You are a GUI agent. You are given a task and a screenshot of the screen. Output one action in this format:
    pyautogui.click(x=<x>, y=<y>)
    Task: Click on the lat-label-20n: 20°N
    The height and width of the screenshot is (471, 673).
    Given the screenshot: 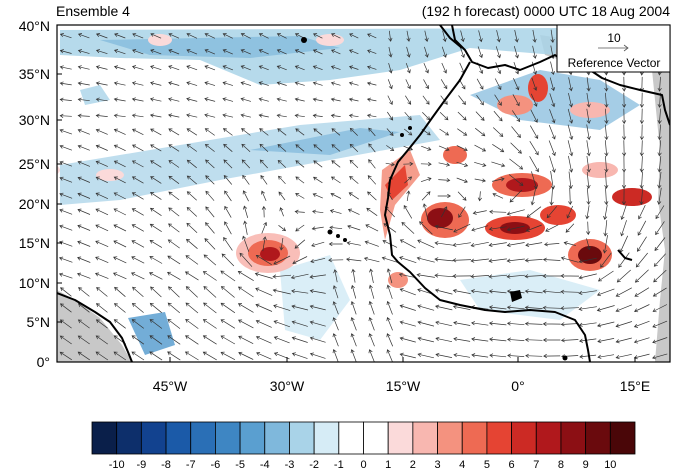 What is the action you would take?
    pyautogui.click(x=34, y=204)
    